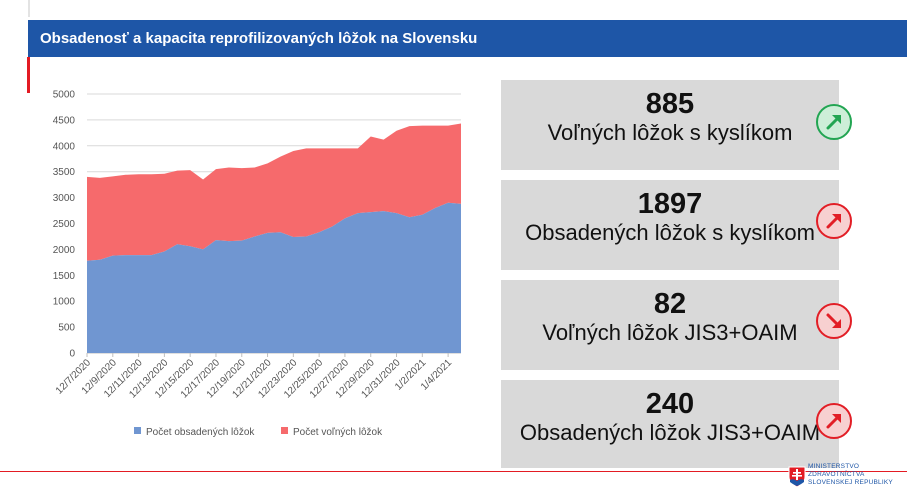  I want to click on stat-card-occupied-oxygen: 1897 Obsadených lôžok s kyslíkom, so click(670, 225).